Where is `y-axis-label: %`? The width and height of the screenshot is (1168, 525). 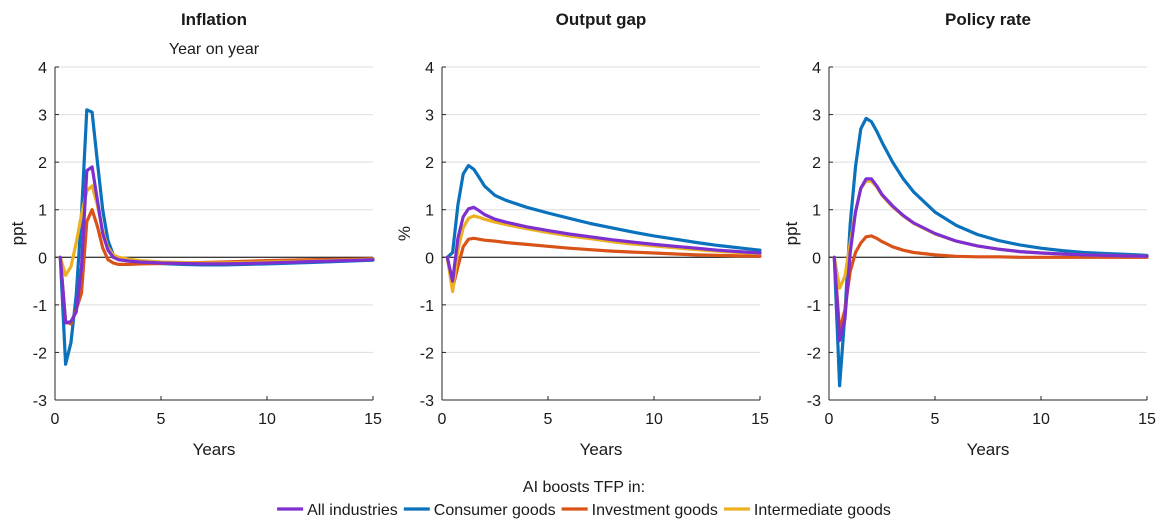 y-axis-label: % is located at coordinates (404, 233).